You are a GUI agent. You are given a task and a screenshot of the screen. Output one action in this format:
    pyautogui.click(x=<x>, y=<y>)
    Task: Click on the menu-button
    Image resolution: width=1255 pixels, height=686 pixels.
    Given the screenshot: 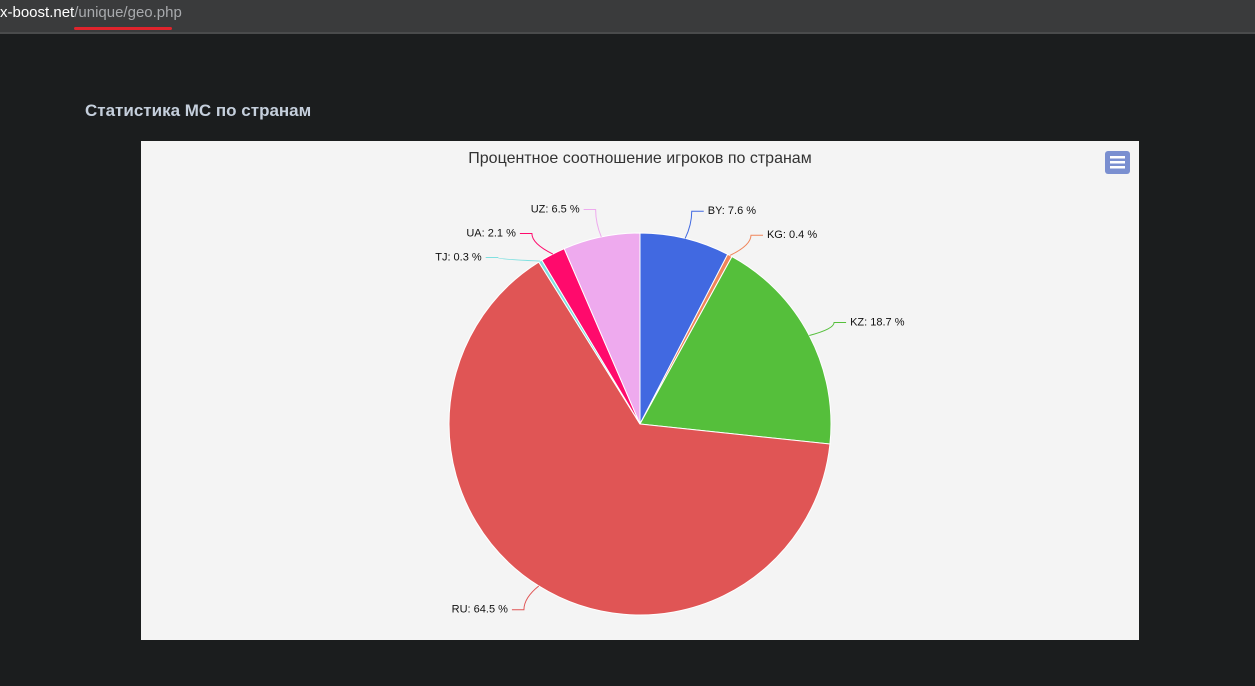 What is the action you would take?
    pyautogui.click(x=1117, y=162)
    